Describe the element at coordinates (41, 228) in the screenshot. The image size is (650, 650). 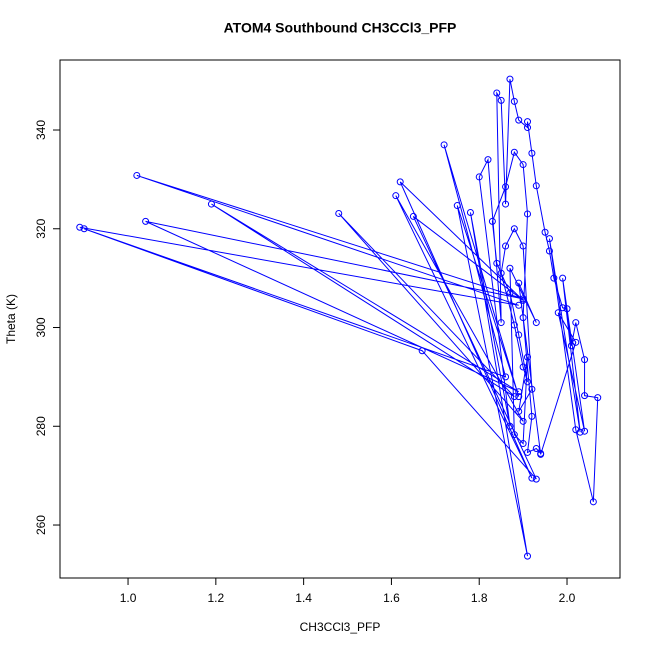
I see `y-tick-label: 320` at that location.